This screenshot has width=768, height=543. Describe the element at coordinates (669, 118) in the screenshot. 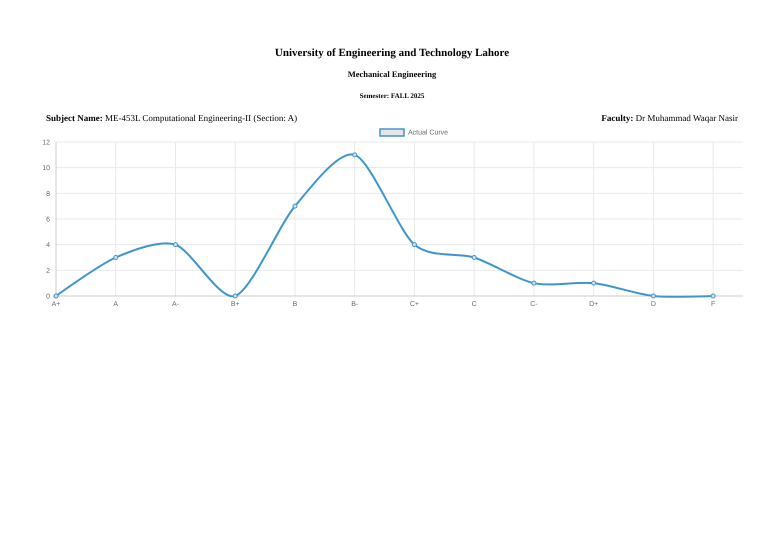

I see `text: Faculty: Dr Muhammad Waqar Nasir` at that location.